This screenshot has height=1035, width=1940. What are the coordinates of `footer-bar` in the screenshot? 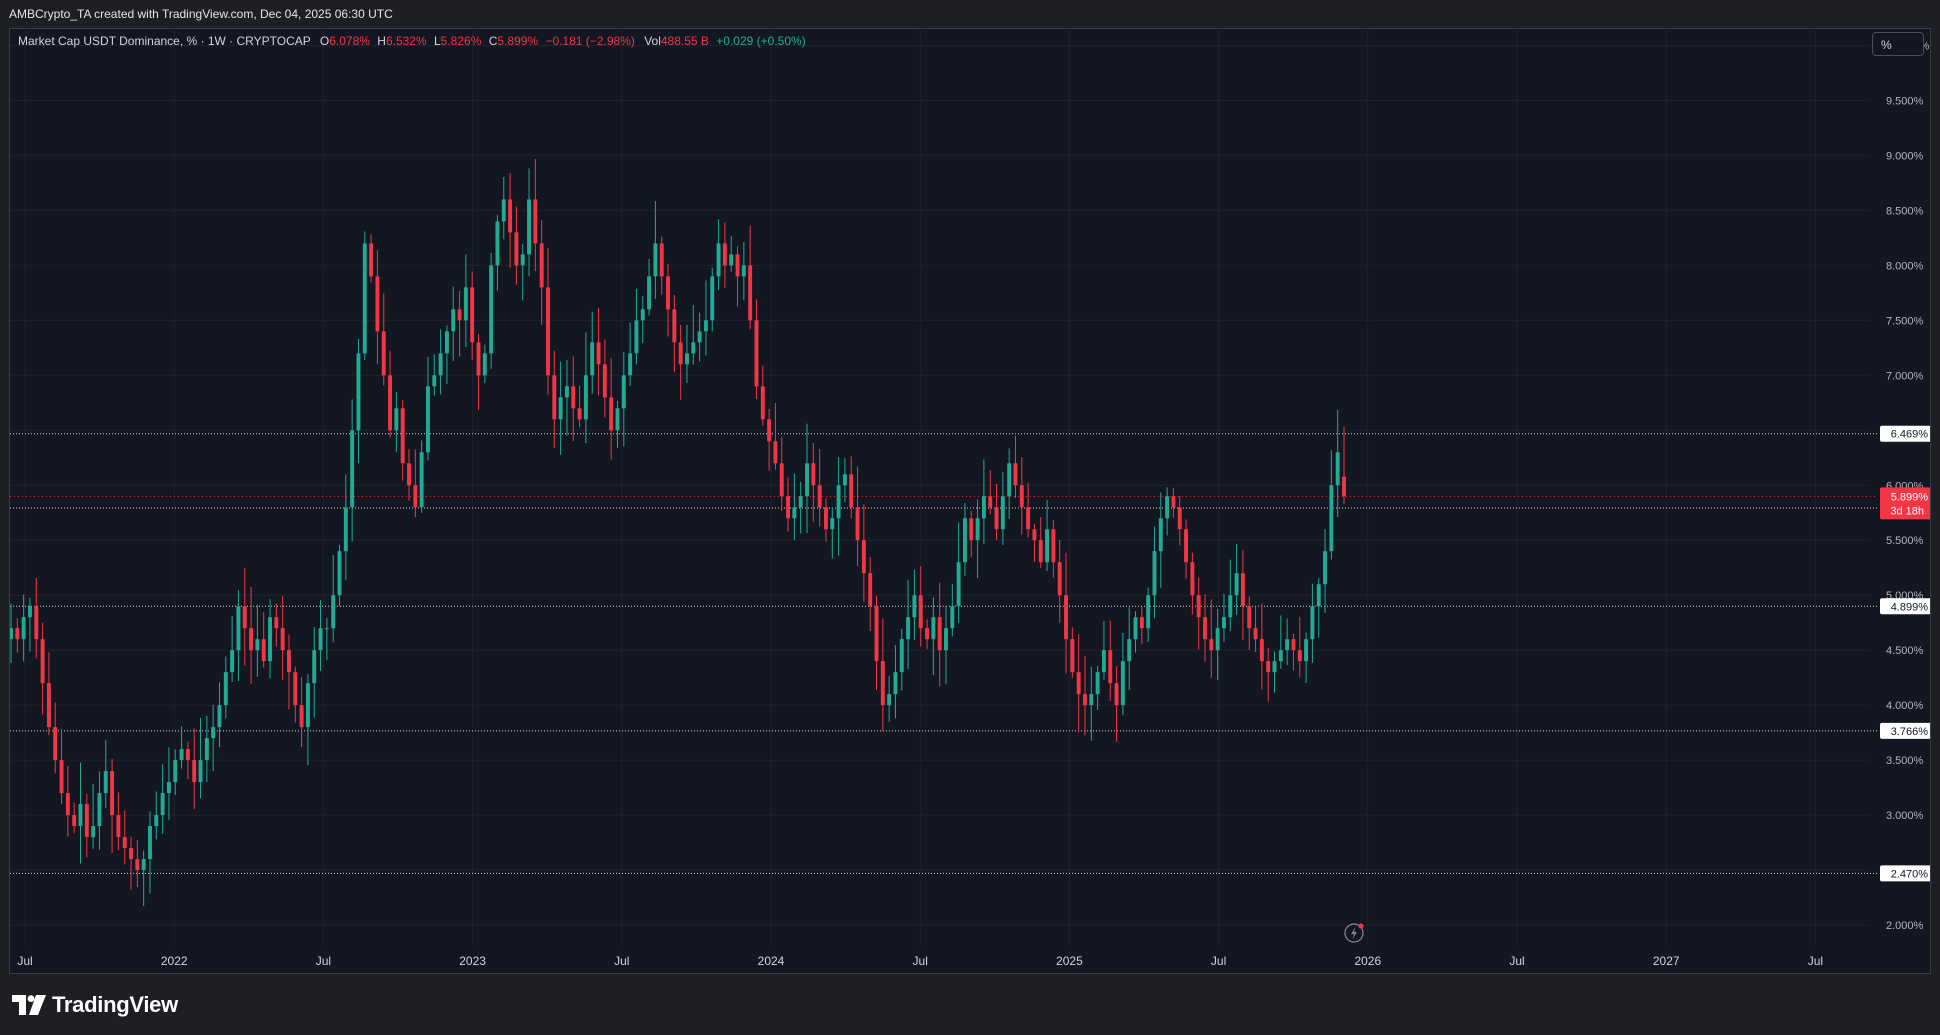 It's located at (970, 1005).